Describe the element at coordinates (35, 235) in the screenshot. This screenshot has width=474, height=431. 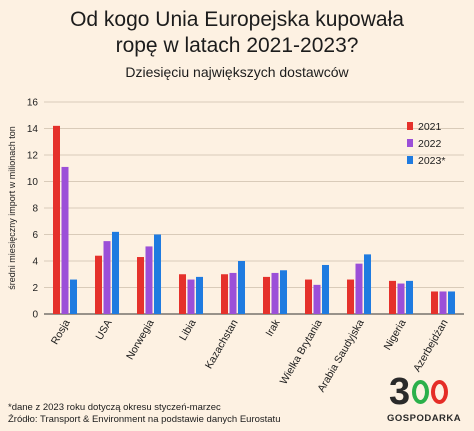
I see `y-tick-label-6: 6` at that location.